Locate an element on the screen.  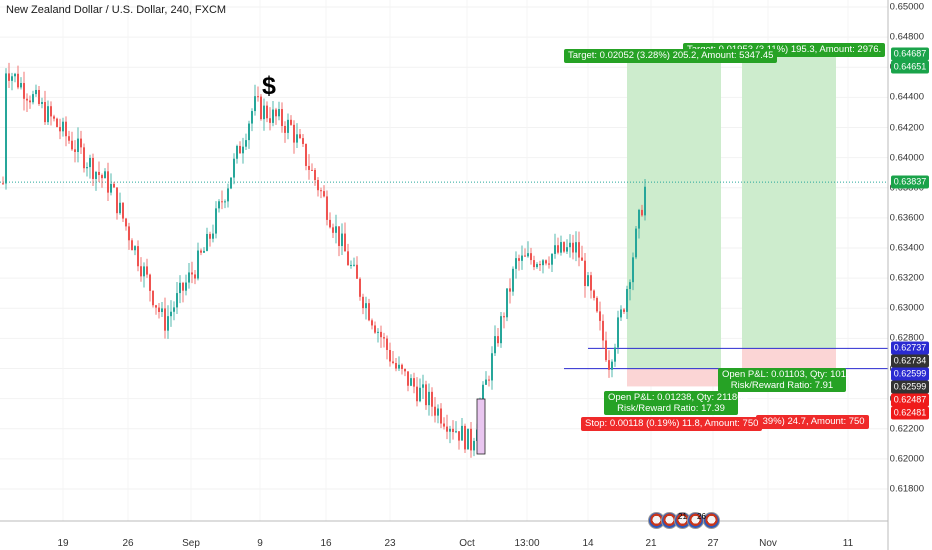
pnl-label-2: Open P&L: 0.01103, Qty: 101214 is located at coordinates (792, 374).